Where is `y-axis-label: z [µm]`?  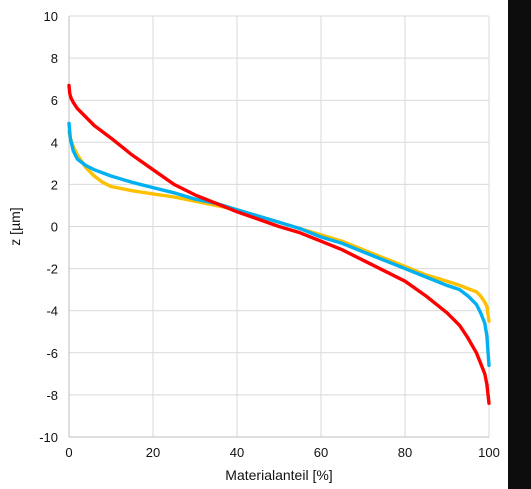 y-axis-label: z [µm] is located at coordinates (15, 226).